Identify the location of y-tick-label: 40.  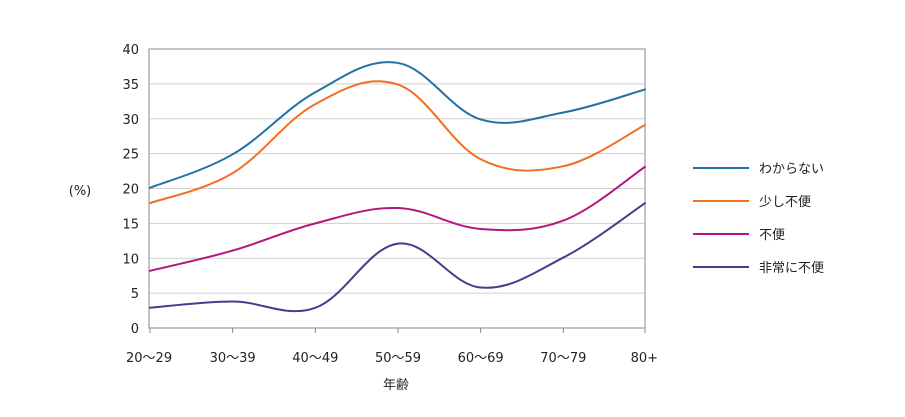
(130, 50).